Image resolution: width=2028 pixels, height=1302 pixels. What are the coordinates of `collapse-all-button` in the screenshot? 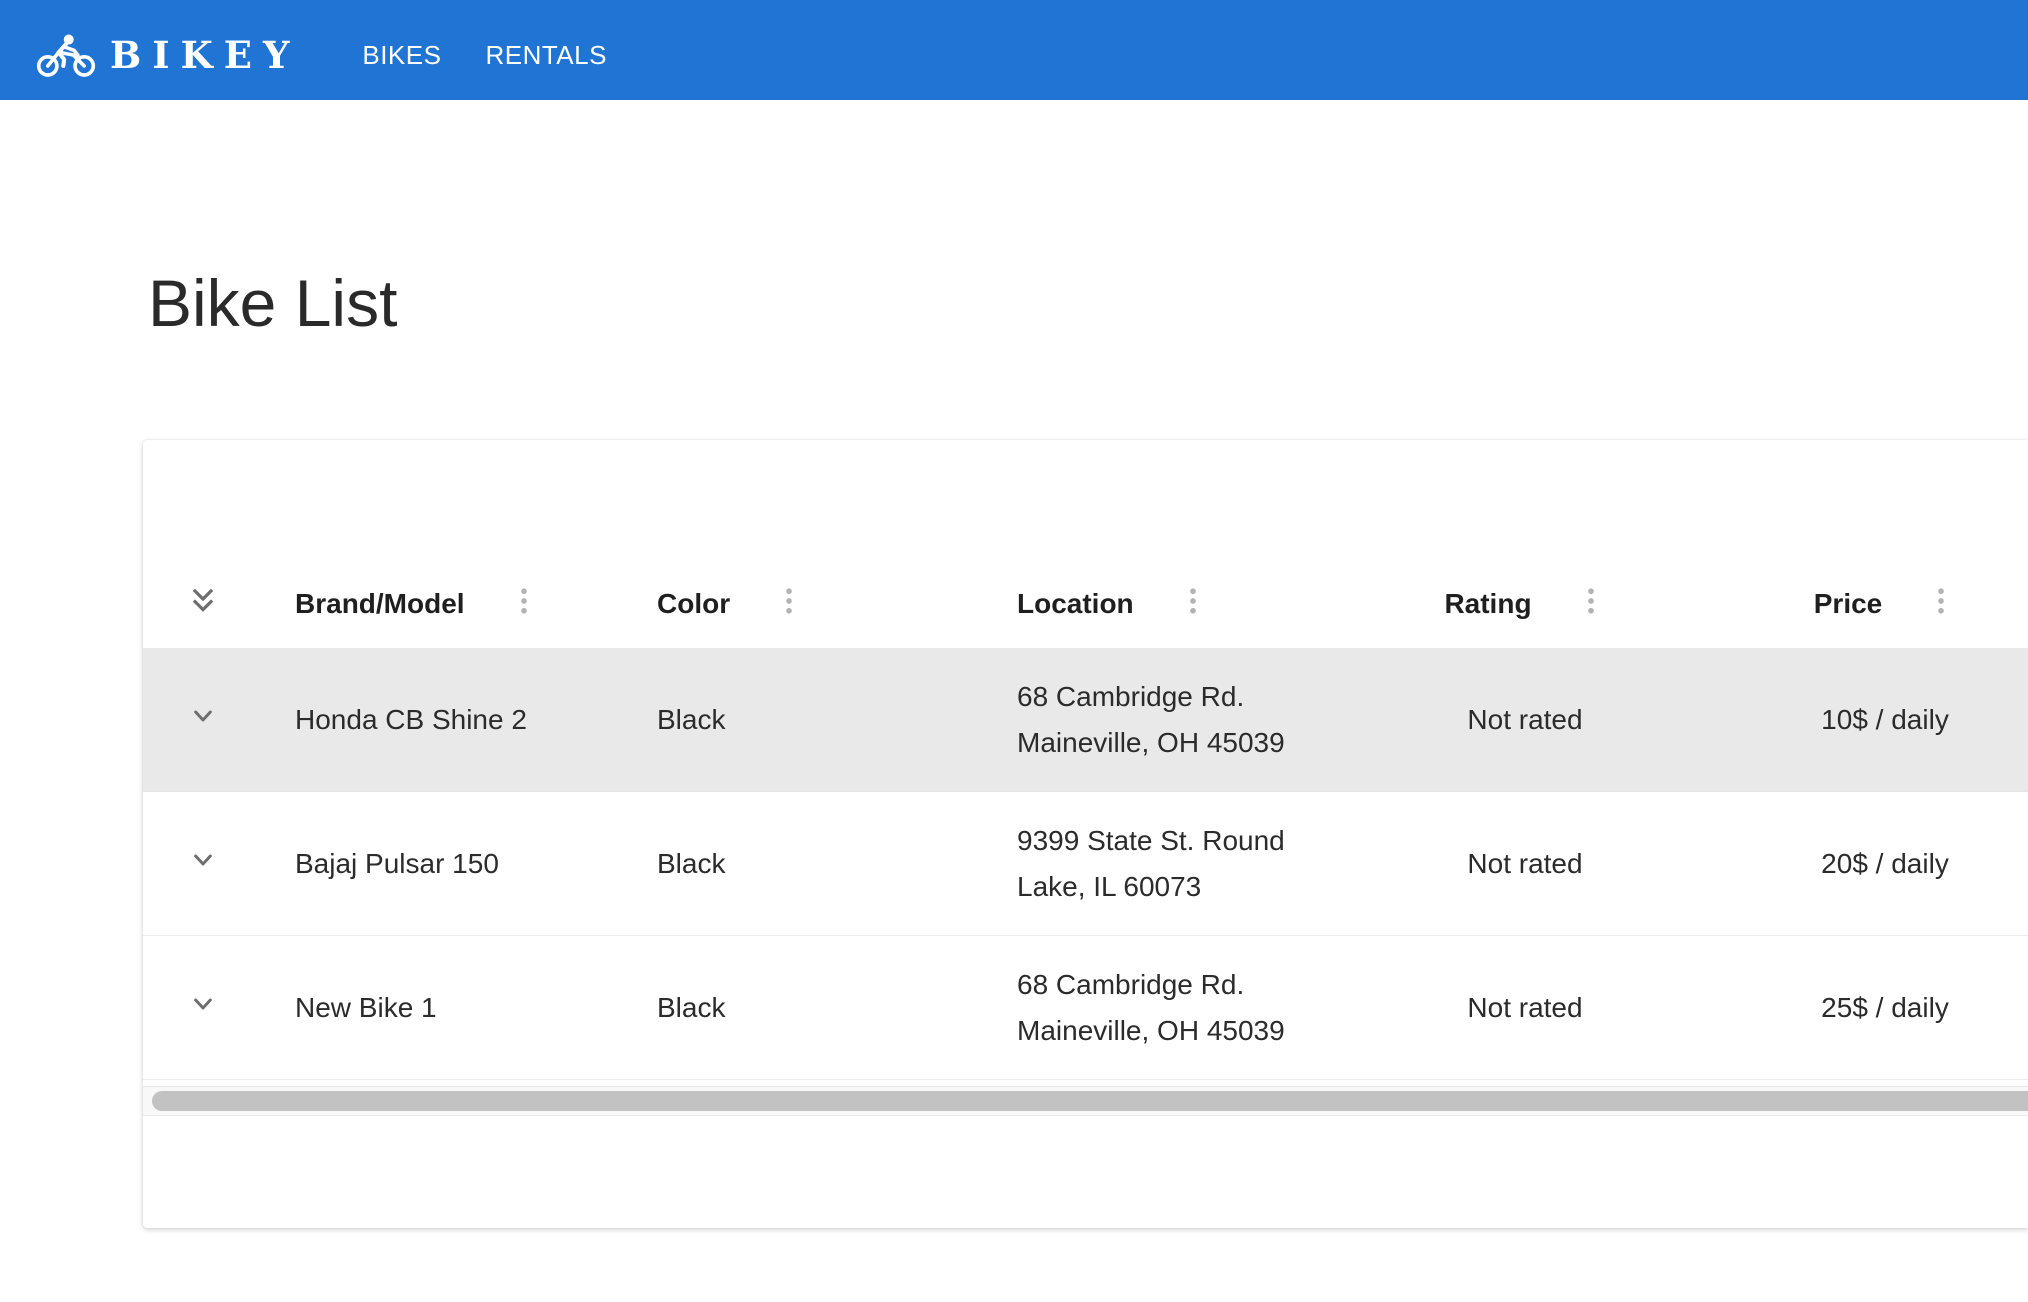 It's located at (203, 604).